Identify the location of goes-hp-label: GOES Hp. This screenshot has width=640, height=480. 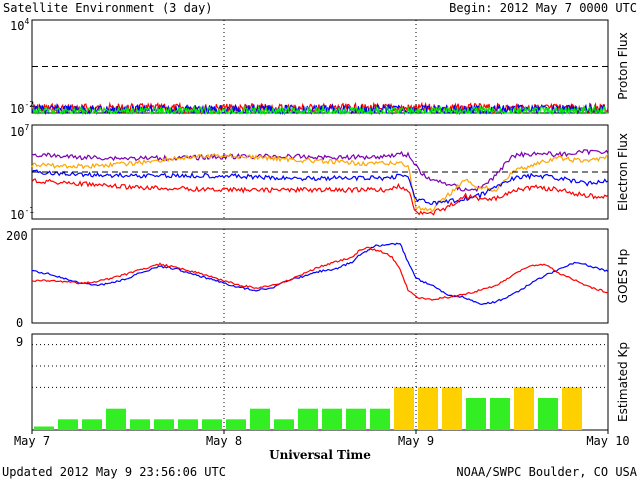
(623, 276).